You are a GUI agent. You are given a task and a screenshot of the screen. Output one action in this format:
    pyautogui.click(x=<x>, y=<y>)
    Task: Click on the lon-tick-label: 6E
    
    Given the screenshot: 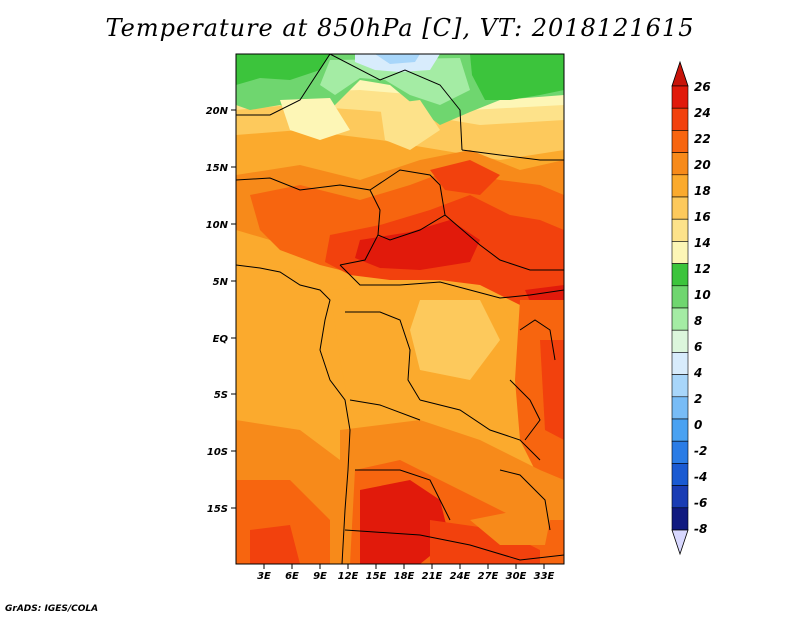 What is the action you would take?
    pyautogui.click(x=292, y=576)
    